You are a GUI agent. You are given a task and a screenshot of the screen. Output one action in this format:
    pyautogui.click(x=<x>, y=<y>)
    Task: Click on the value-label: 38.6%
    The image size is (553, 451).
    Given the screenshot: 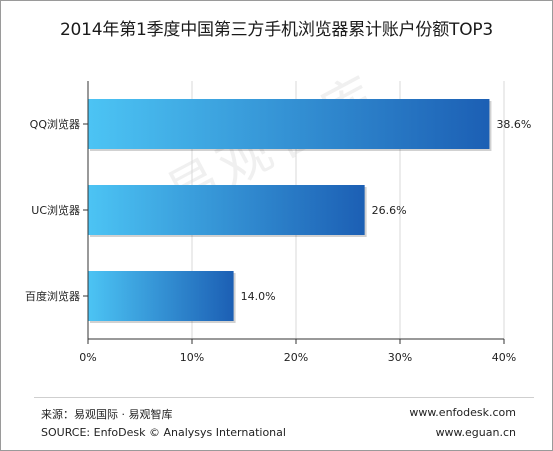 What is the action you would take?
    pyautogui.click(x=513, y=124)
    